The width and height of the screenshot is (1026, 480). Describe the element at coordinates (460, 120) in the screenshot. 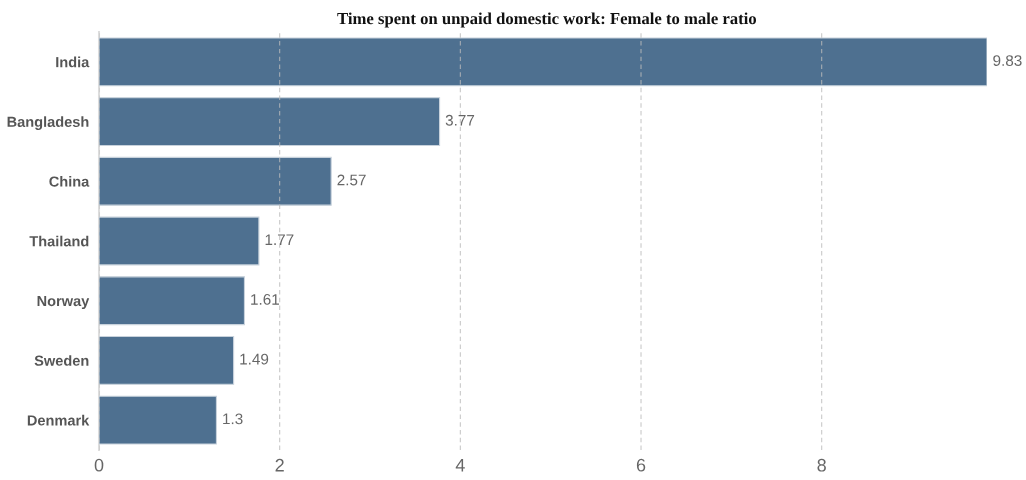

I see `data-label: 3.77` at that location.